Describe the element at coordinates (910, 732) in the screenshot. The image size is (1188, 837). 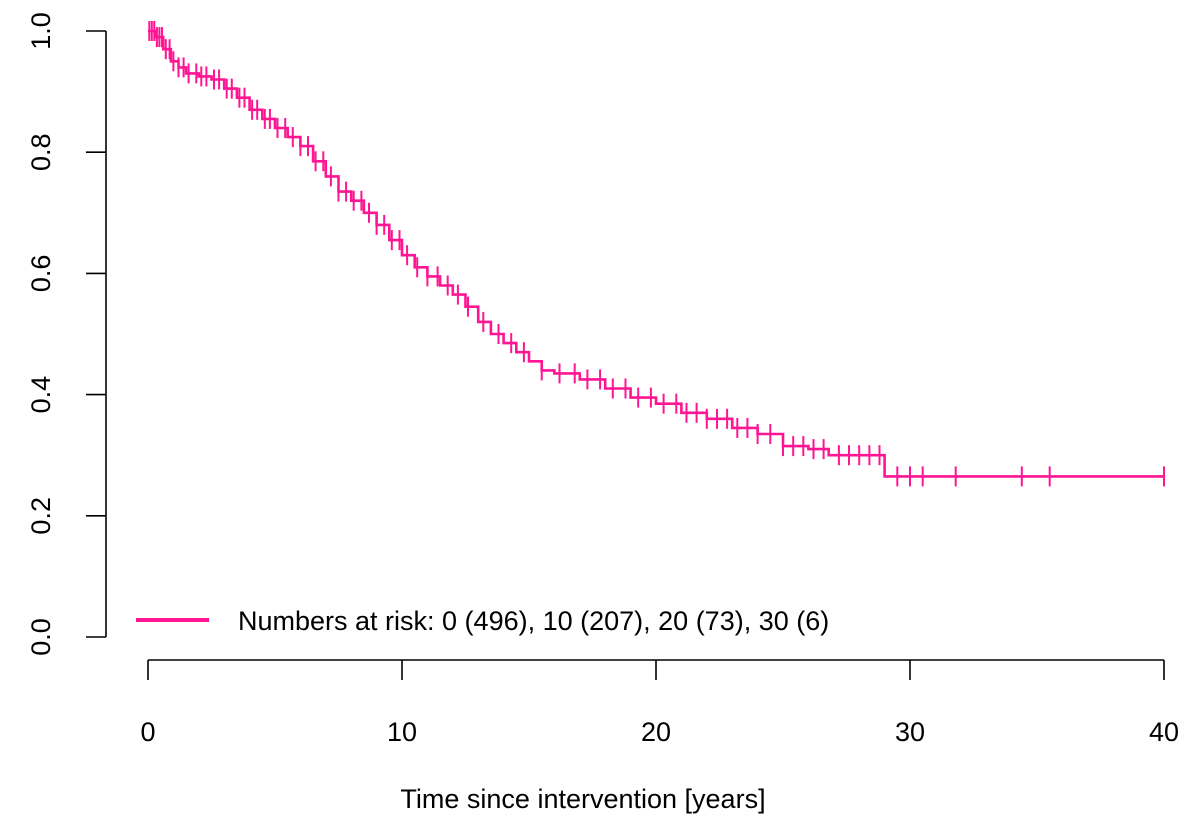
I see `x-tick-label: 30` at that location.